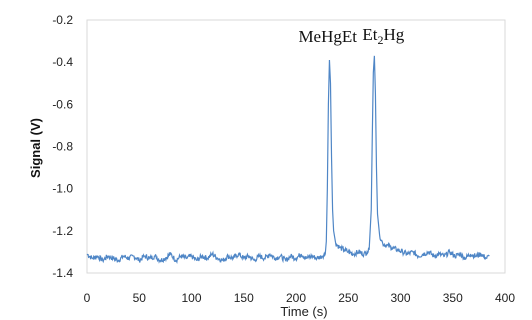  Describe the element at coordinates (62, 189) in the screenshot. I see `y-tick-label: -1.0` at that location.